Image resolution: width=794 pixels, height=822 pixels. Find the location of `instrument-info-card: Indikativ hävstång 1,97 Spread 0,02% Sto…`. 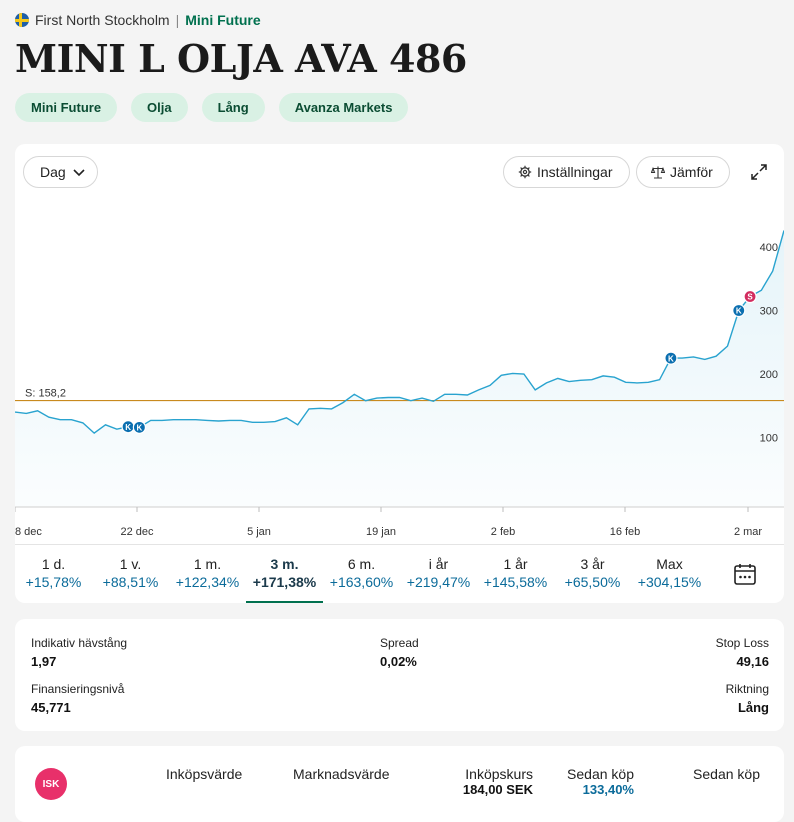

instrument-info-card: Indikativ hävstång 1,97 Spread 0,02% Sto… is located at coordinates (399, 675).